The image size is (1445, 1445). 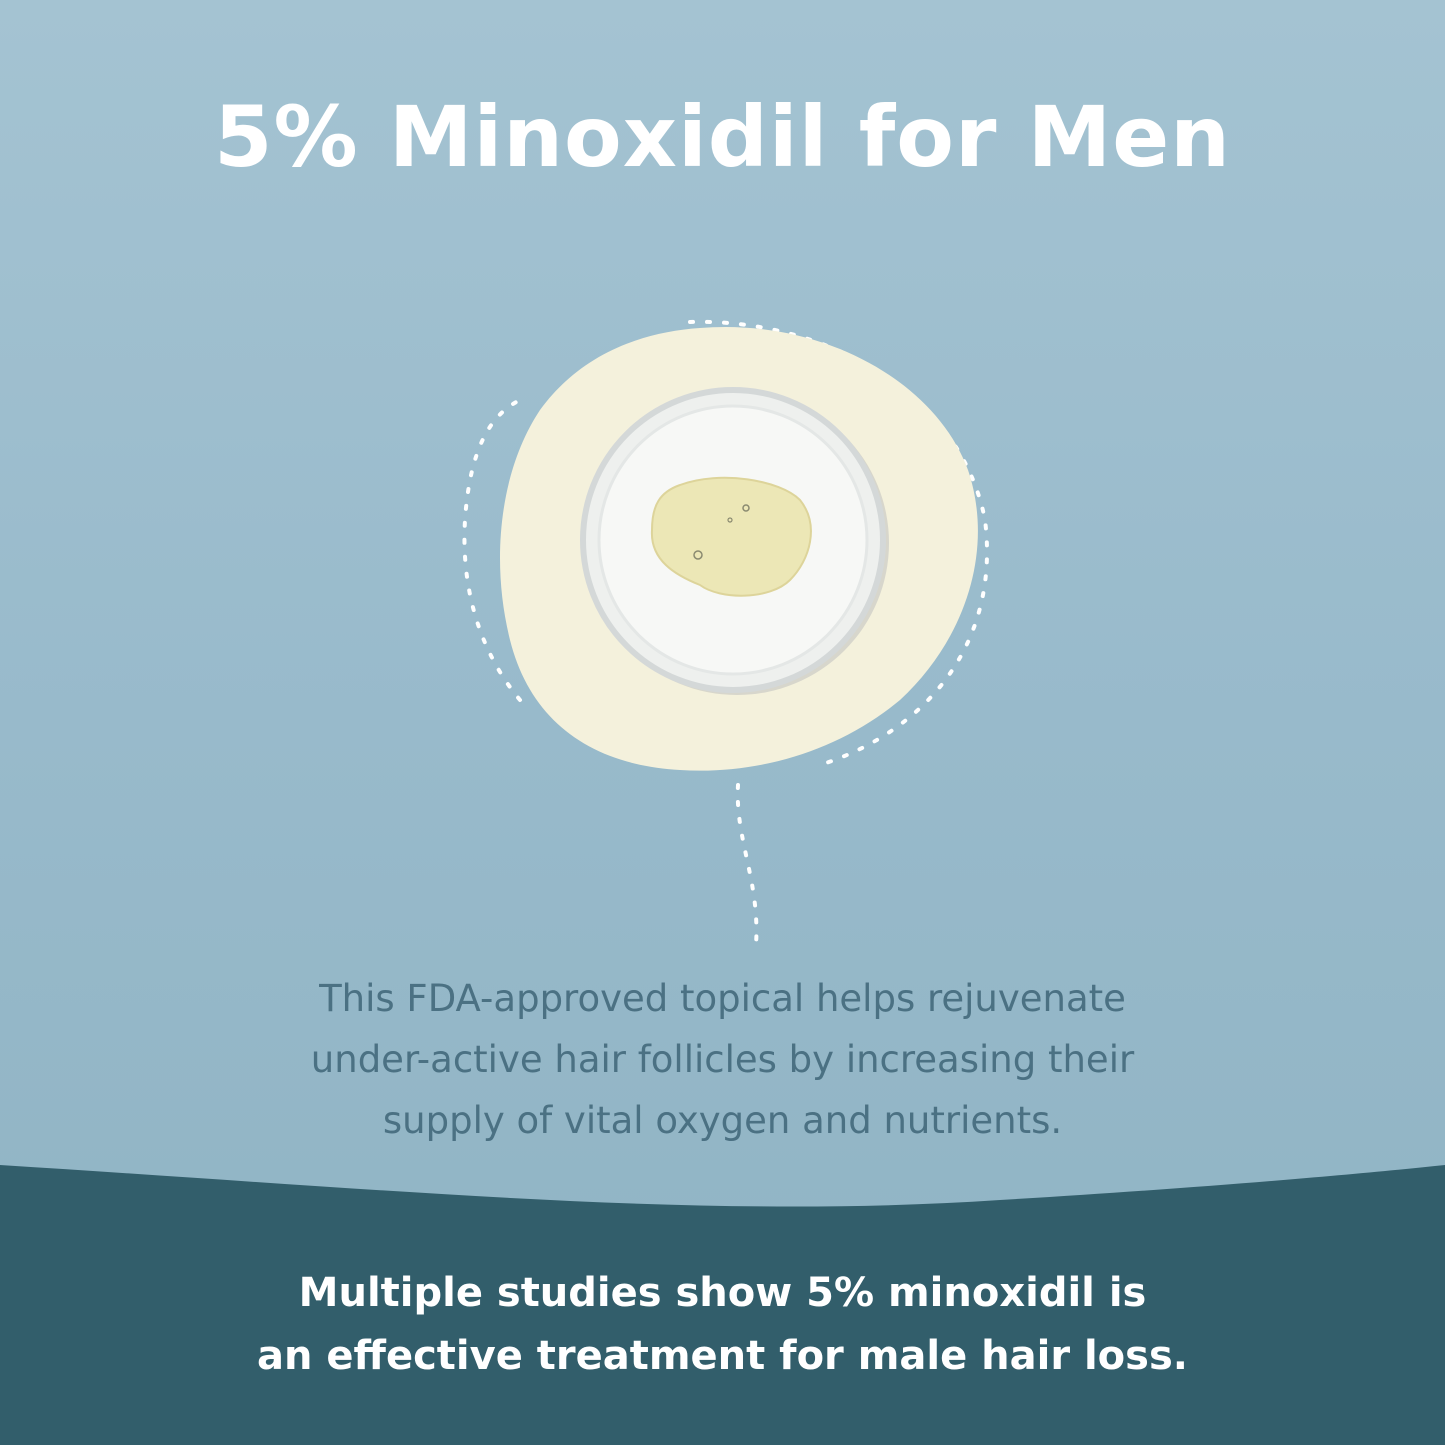 I want to click on claim-line: Multiple studies show 5% minoxidil is, so click(x=722, y=1293).